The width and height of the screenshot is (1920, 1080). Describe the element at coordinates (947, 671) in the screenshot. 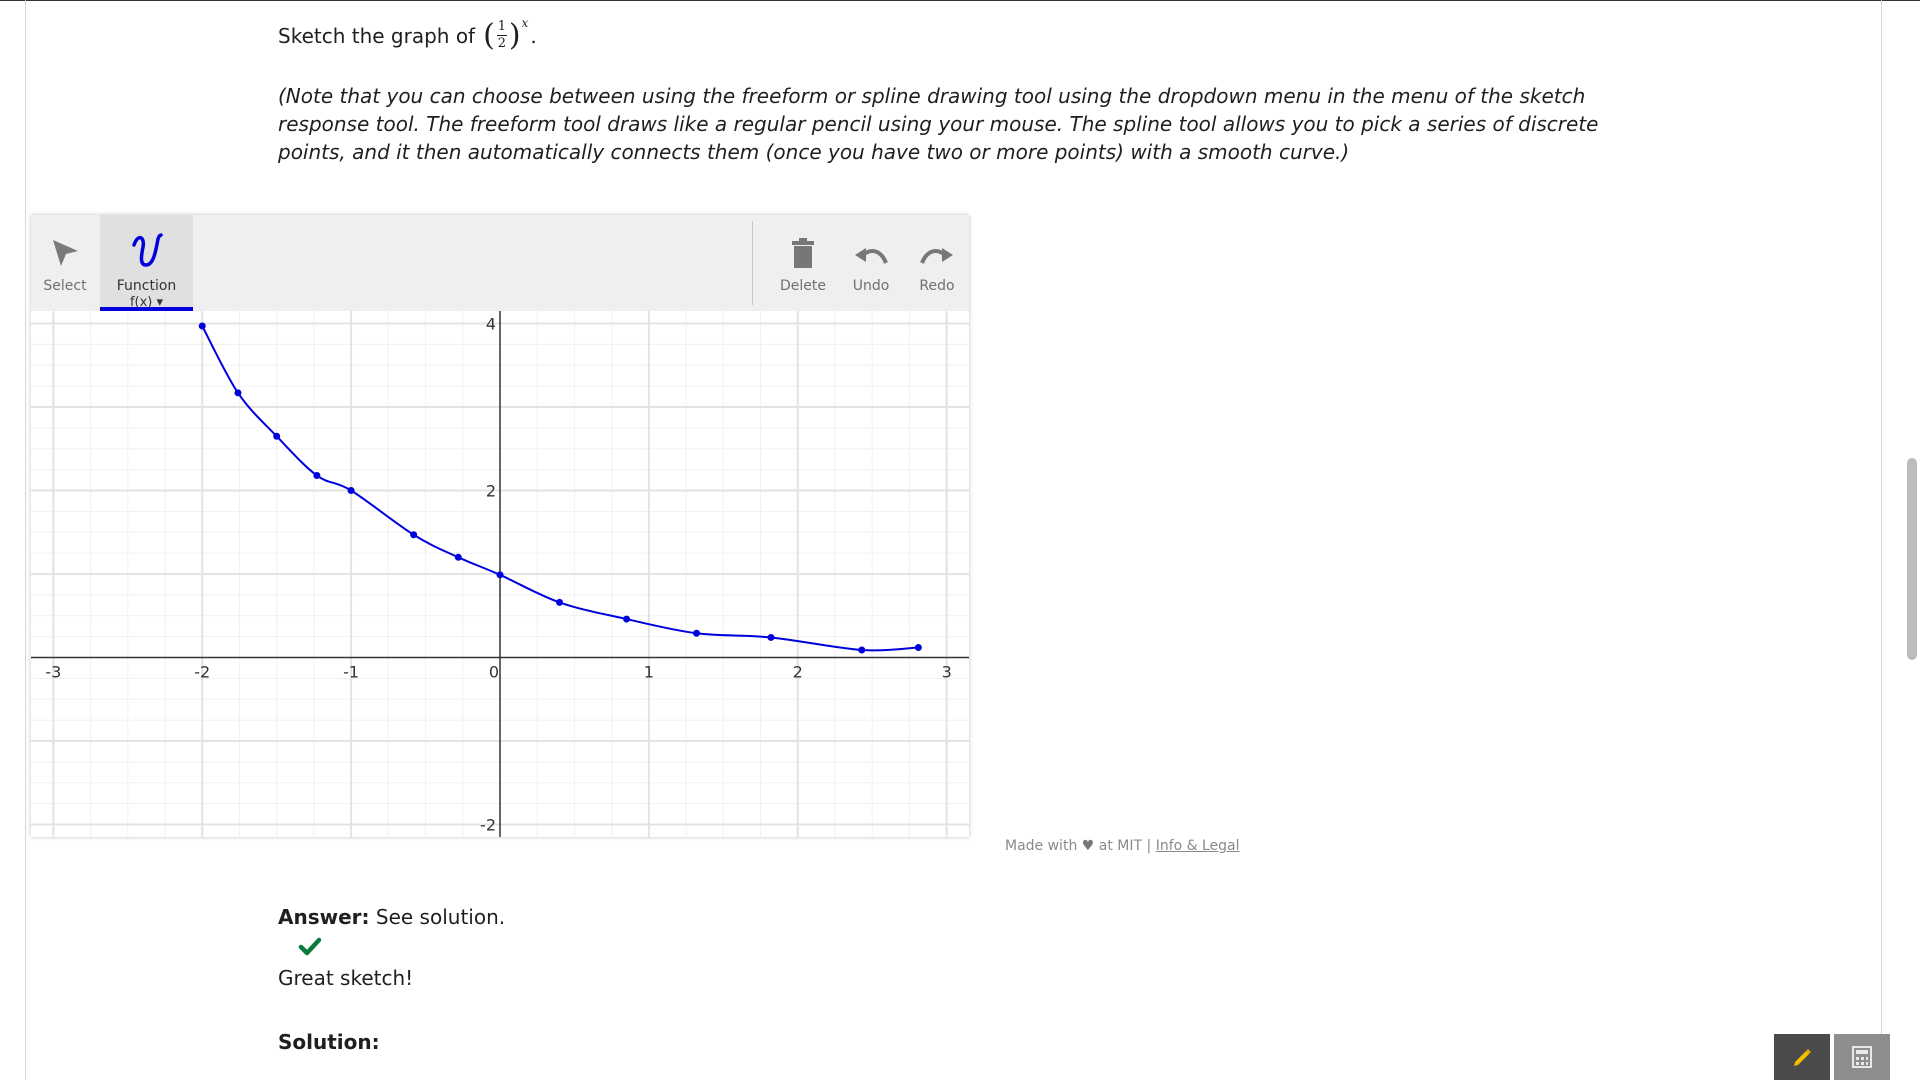

I see `x-tick-label: 3` at that location.